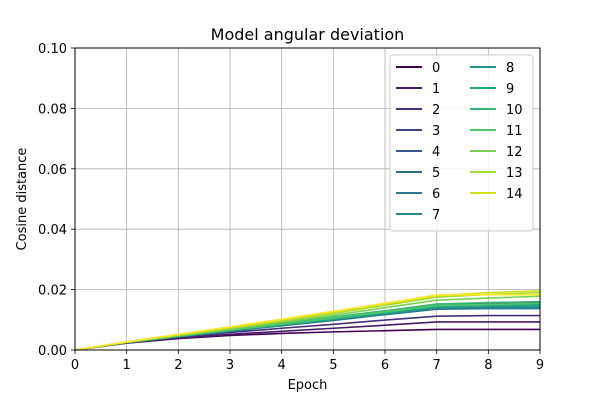 The height and width of the screenshot is (400, 600). What do you see at coordinates (514, 131) in the screenshot?
I see `legend-label: 11` at bounding box center [514, 131].